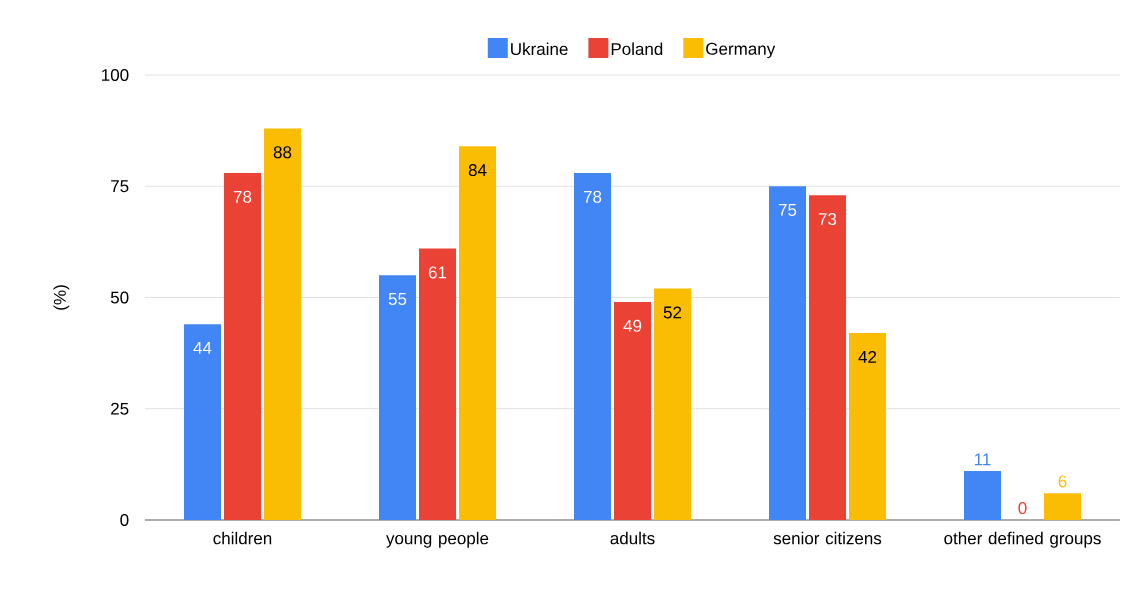 The width and height of the screenshot is (1136, 602). I want to click on data-label: 61, so click(437, 272).